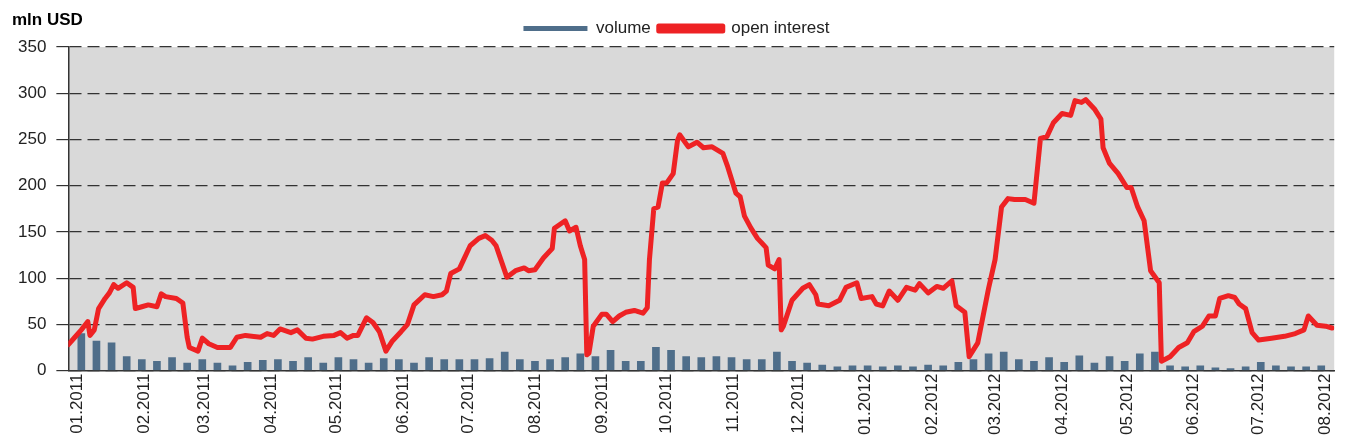 This screenshot has width=1357, height=448. I want to click on x-tick-label: 01.2012, so click(865, 404).